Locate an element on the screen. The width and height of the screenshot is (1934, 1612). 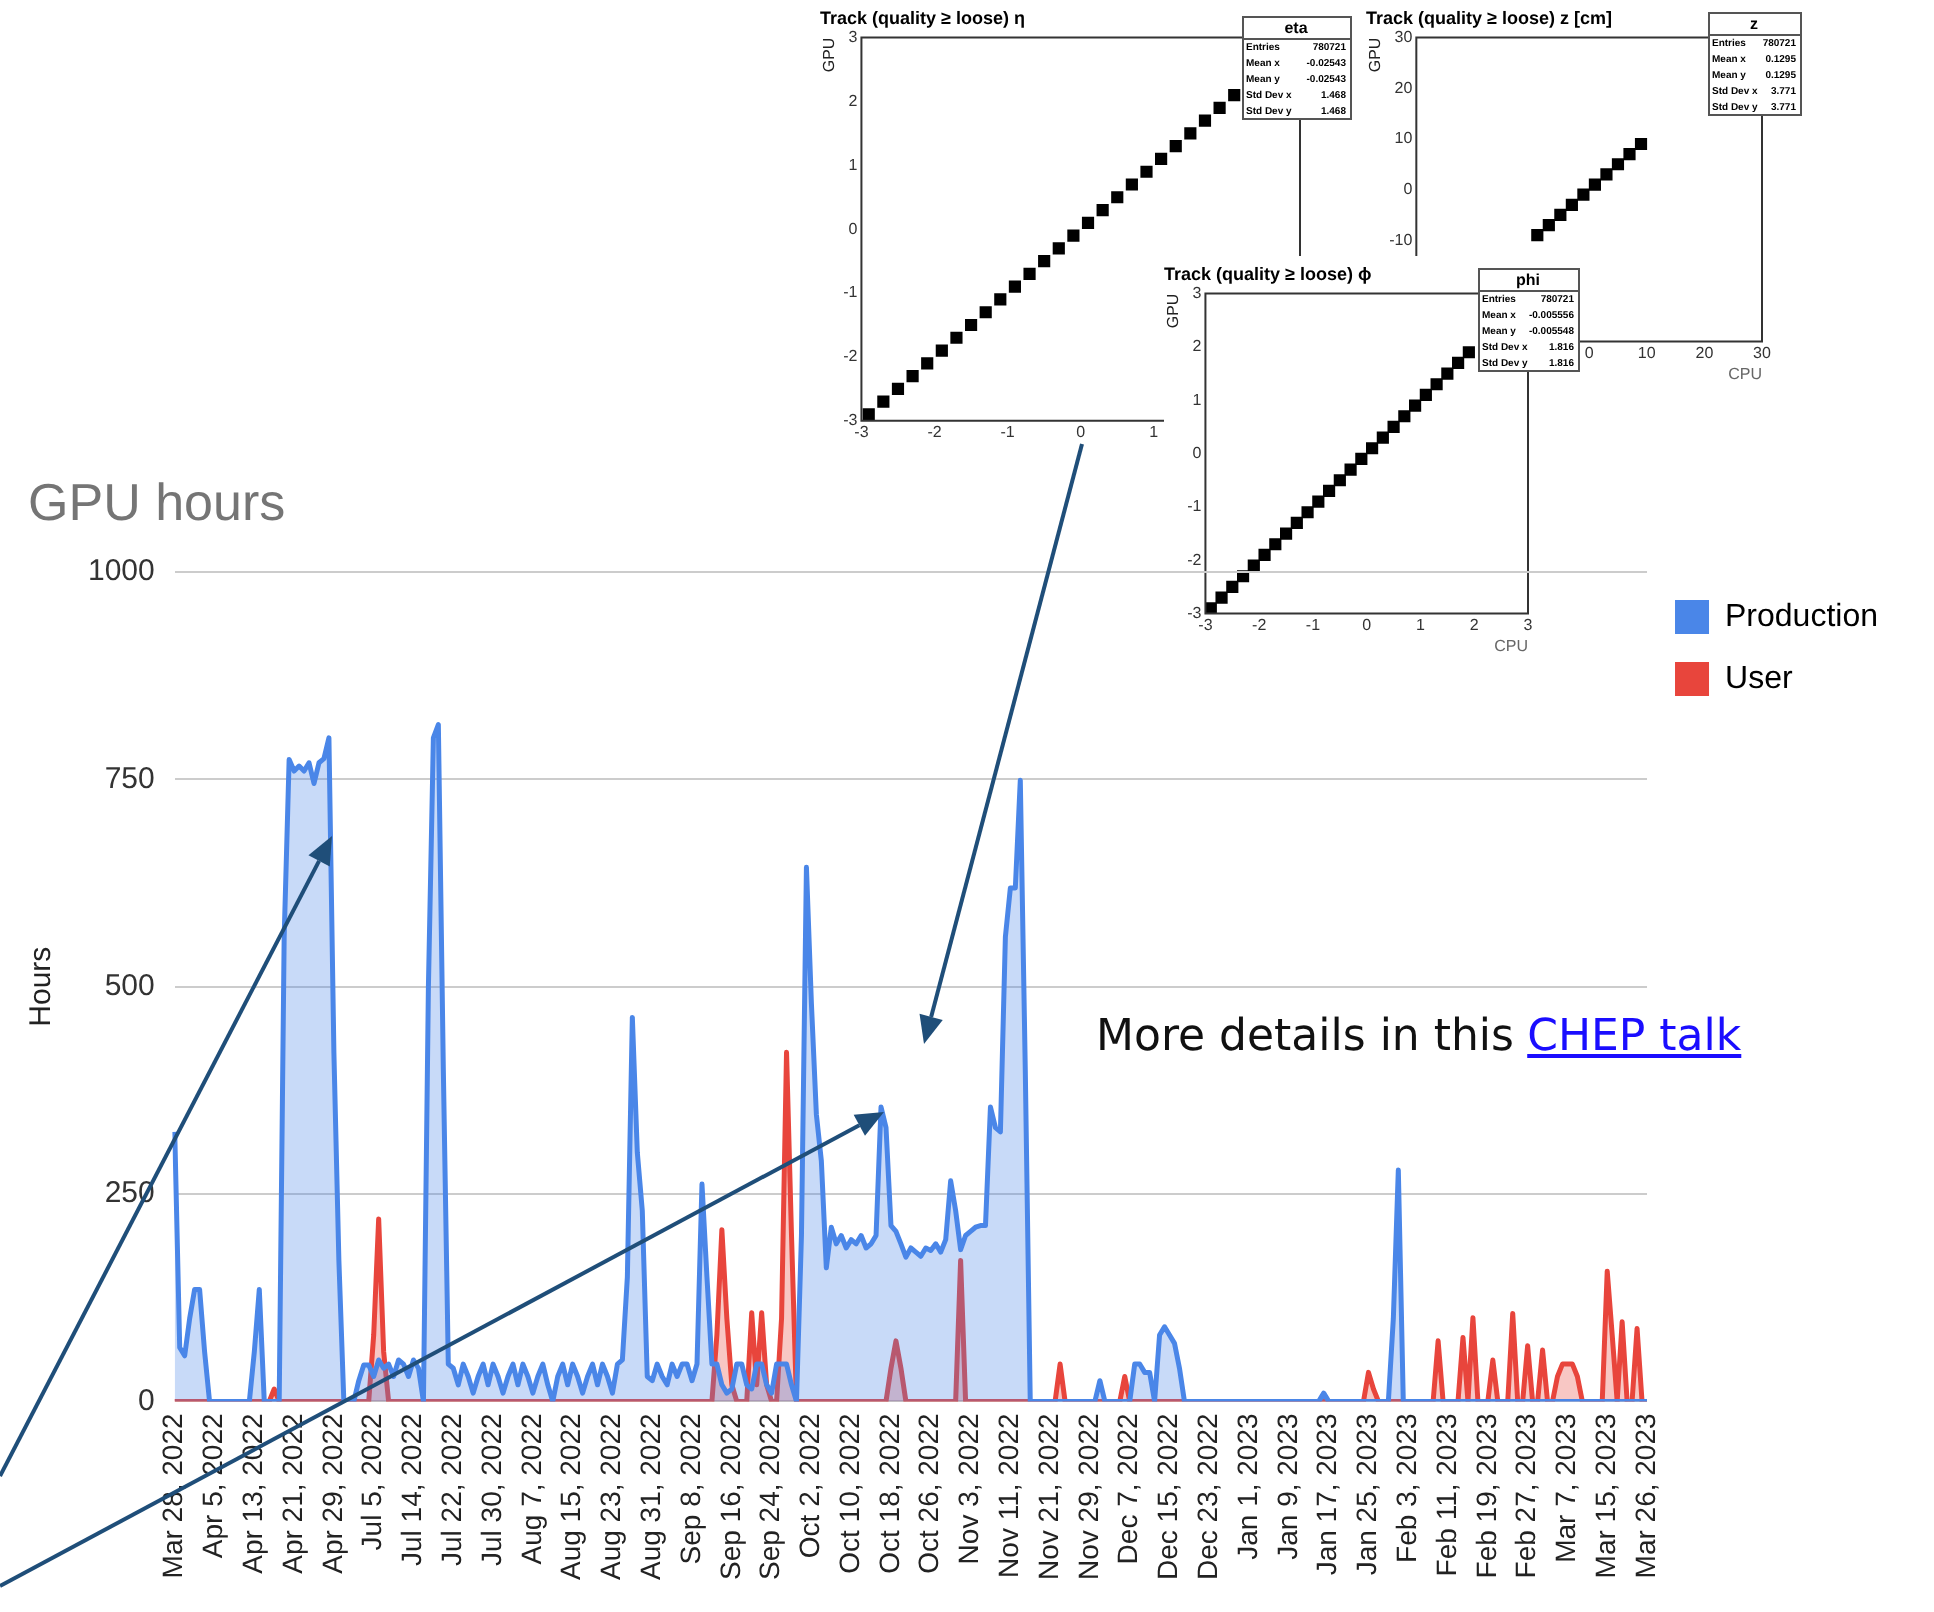
y-tick-label: 20 is located at coordinates (1404, 87).